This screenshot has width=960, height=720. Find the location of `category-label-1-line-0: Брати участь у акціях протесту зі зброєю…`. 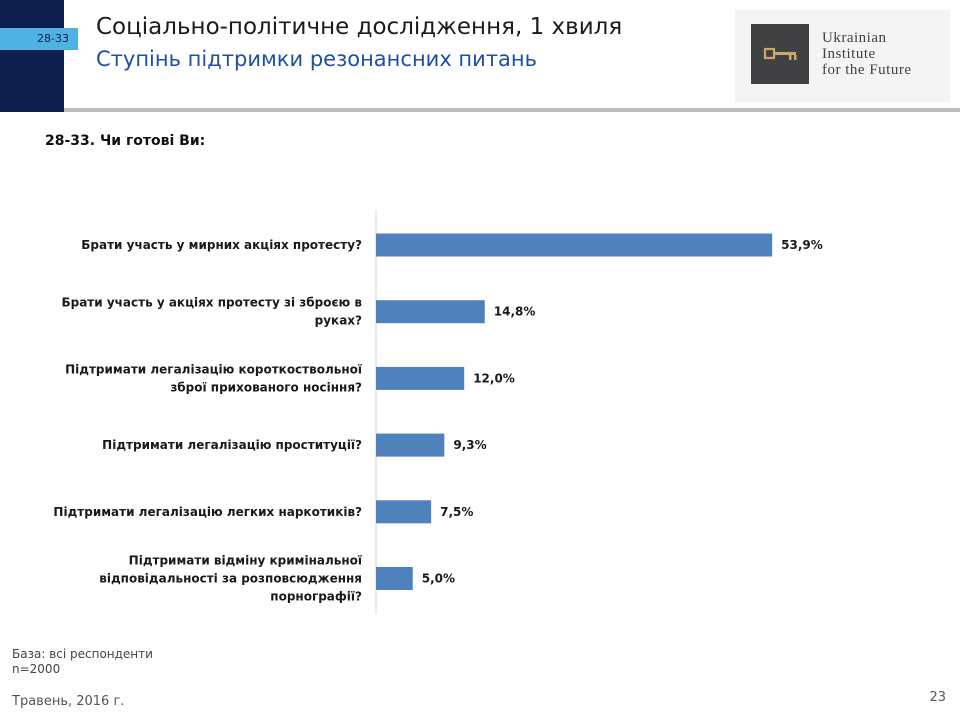

category-label-1-line-0: Брати участь у акціях протесту зі зброєю… is located at coordinates (211, 303).